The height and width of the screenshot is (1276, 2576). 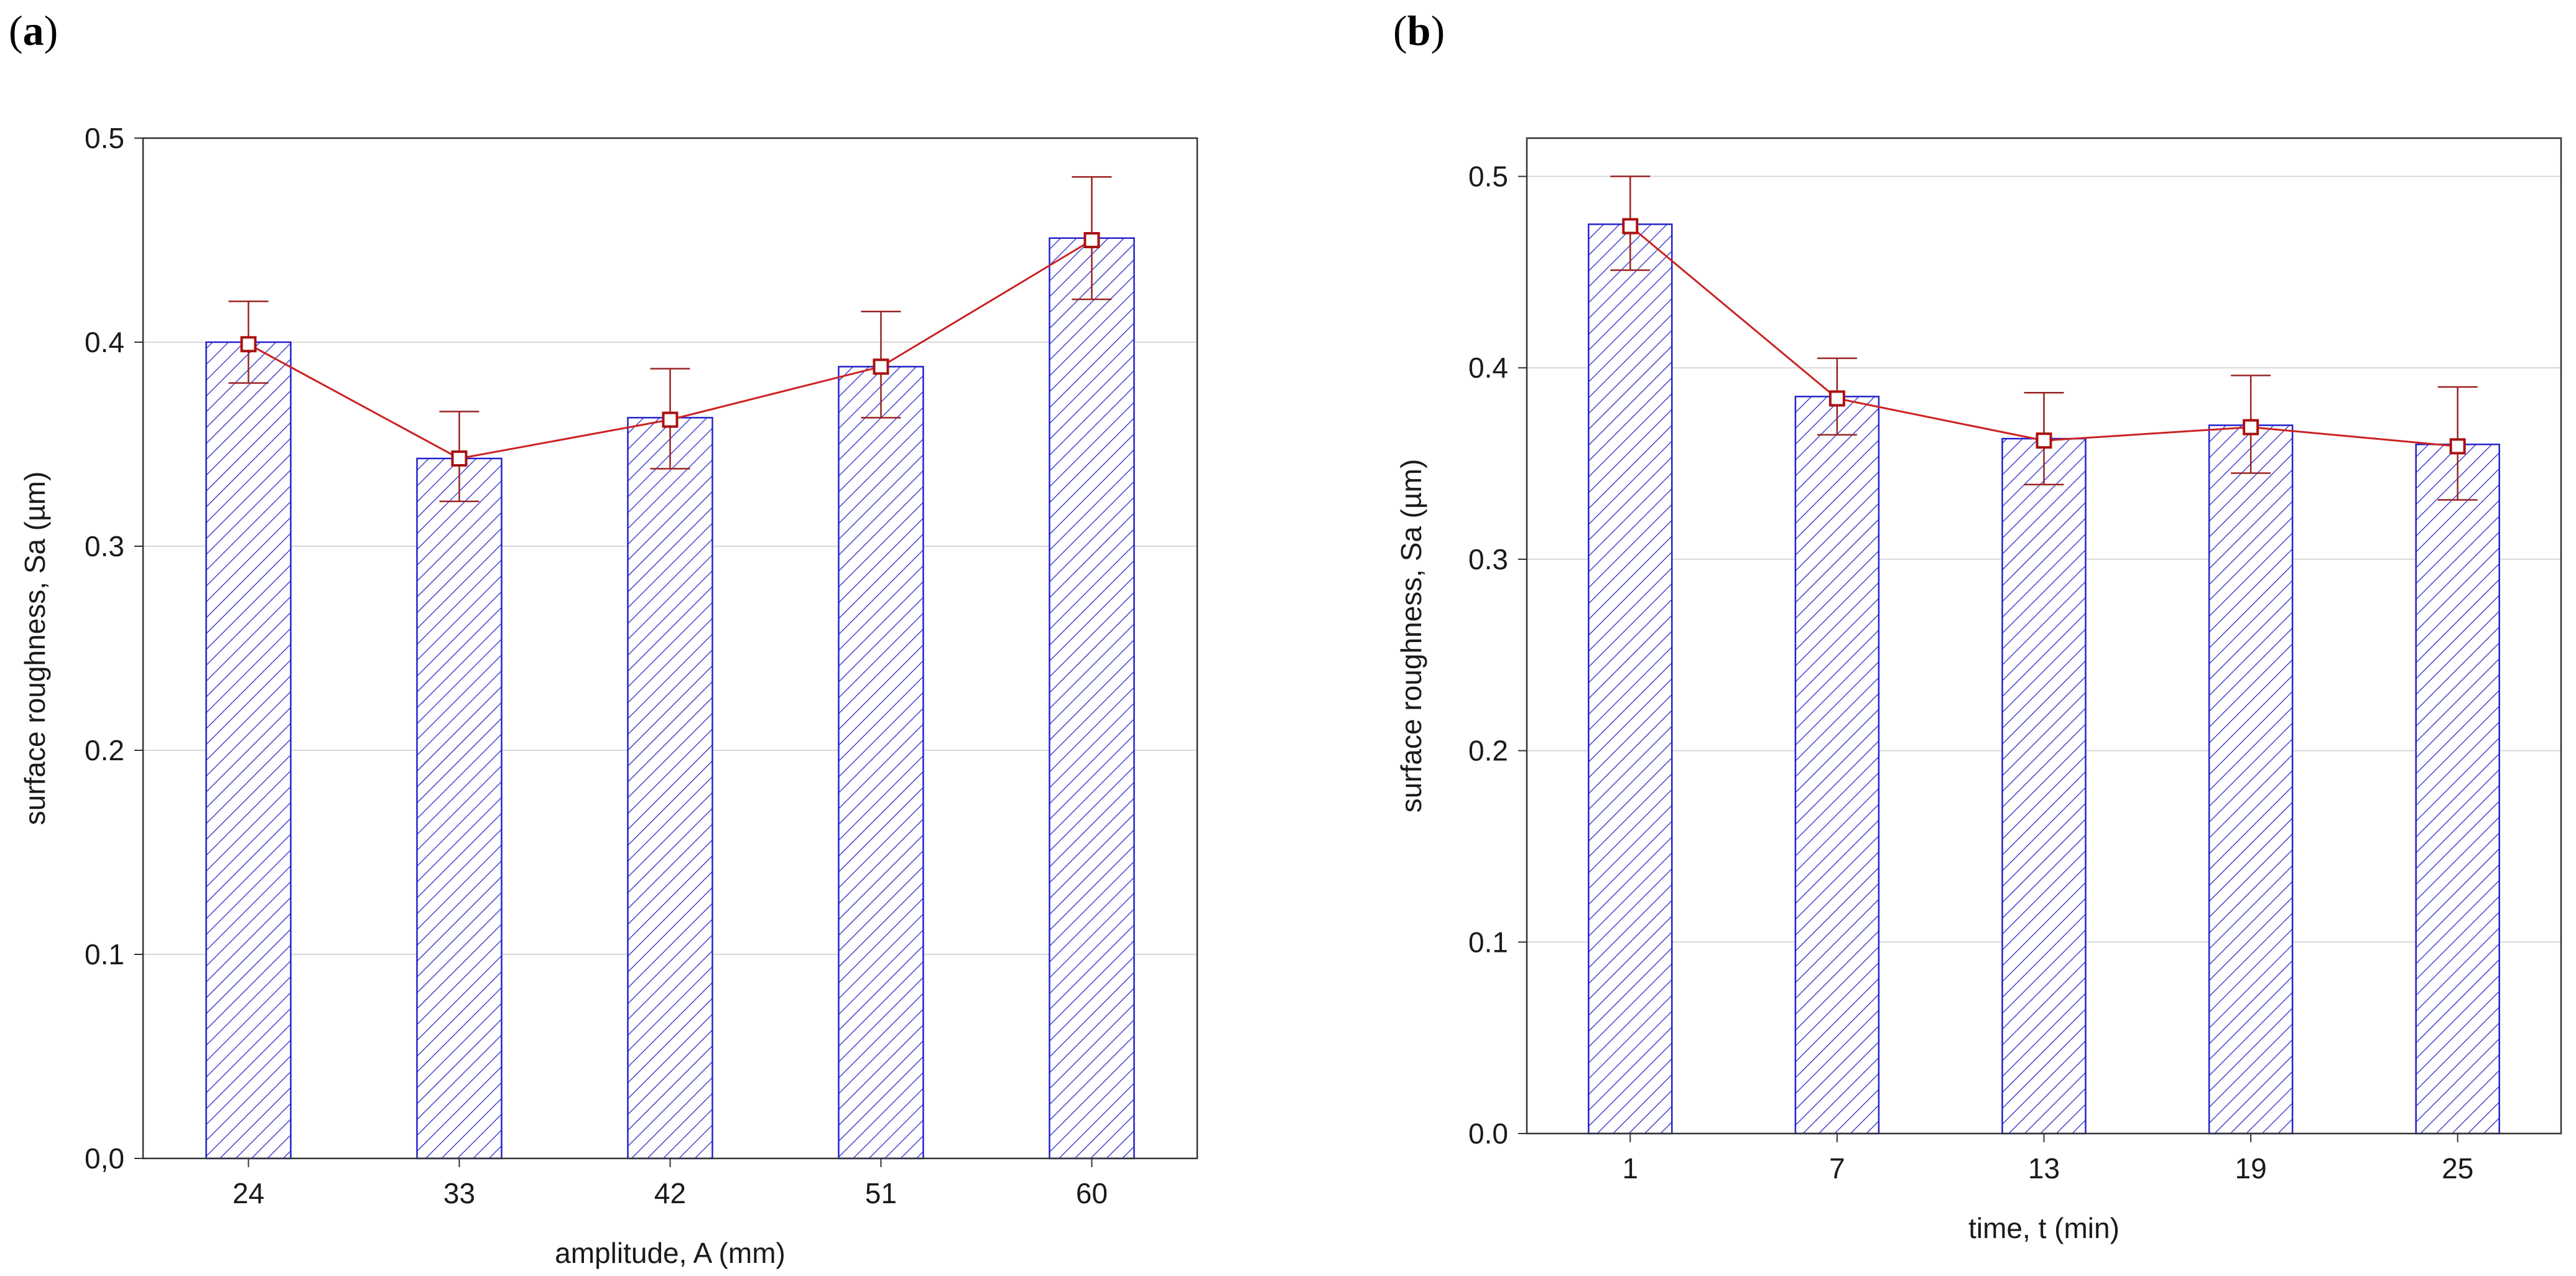 I want to click on x-tick-label: 33, so click(x=459, y=1193).